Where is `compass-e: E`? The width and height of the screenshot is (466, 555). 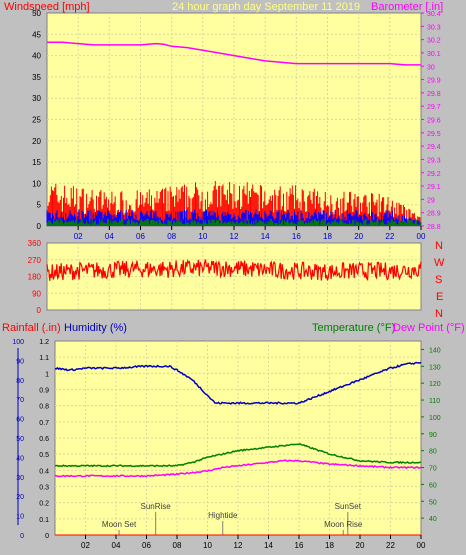
compass-e: E is located at coordinates (439, 297).